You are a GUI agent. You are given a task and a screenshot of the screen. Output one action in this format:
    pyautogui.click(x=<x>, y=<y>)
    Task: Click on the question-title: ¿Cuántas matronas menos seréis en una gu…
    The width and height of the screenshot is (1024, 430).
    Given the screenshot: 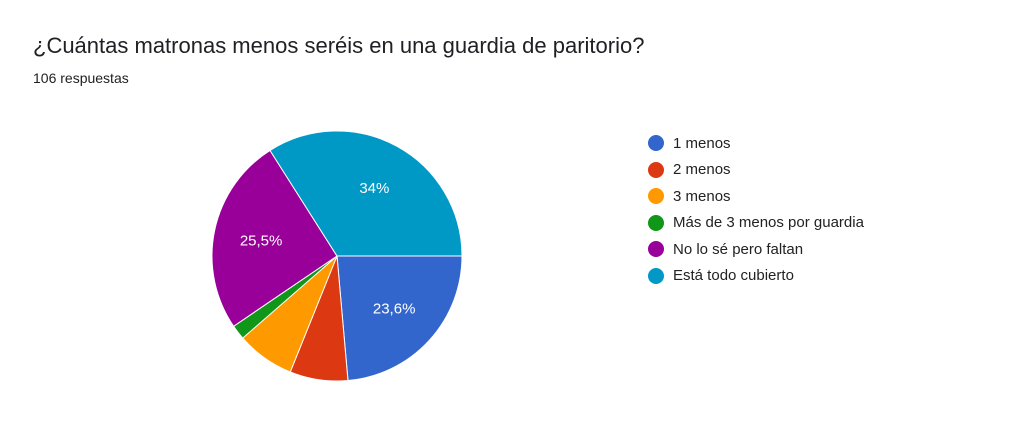 What is the action you would take?
    pyautogui.click(x=339, y=45)
    